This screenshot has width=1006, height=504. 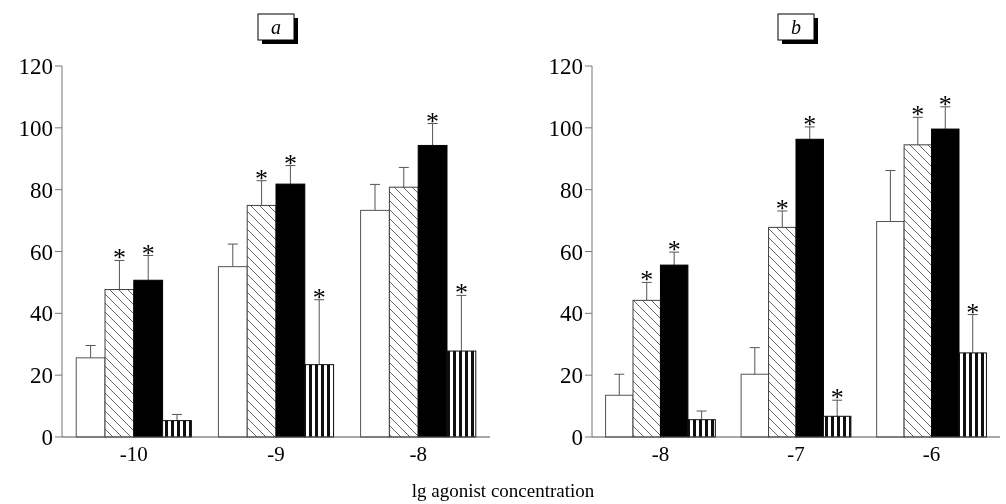 What do you see at coordinates (133, 454) in the screenshot?
I see `x-tick-label: -10` at bounding box center [133, 454].